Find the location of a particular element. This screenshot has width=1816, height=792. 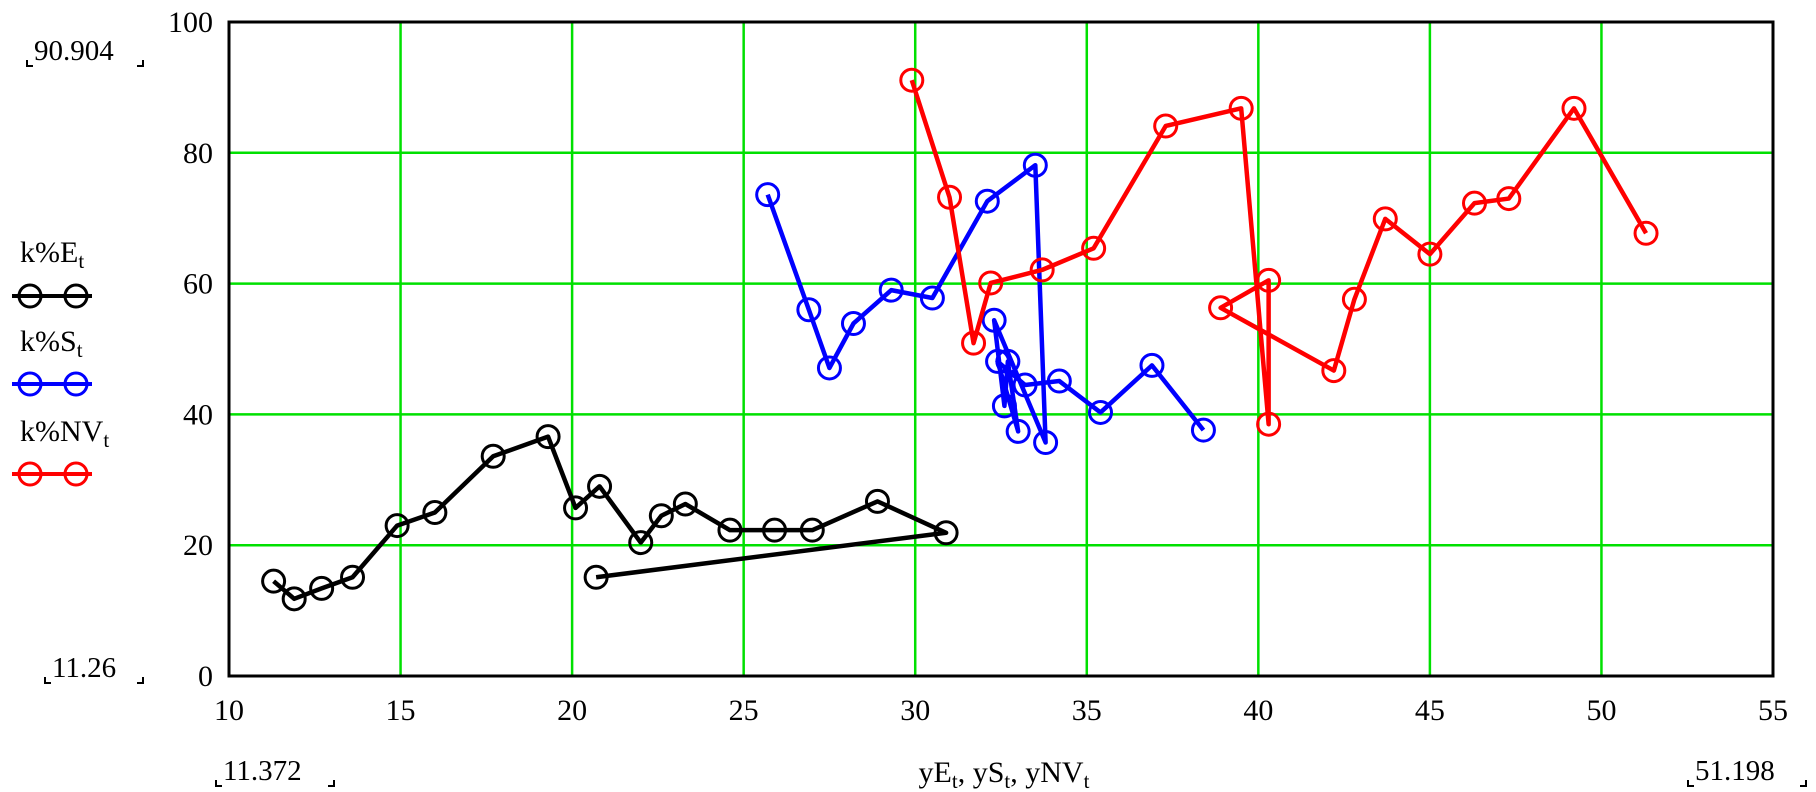

svg-text: 90.904 is located at coordinates (74, 51).